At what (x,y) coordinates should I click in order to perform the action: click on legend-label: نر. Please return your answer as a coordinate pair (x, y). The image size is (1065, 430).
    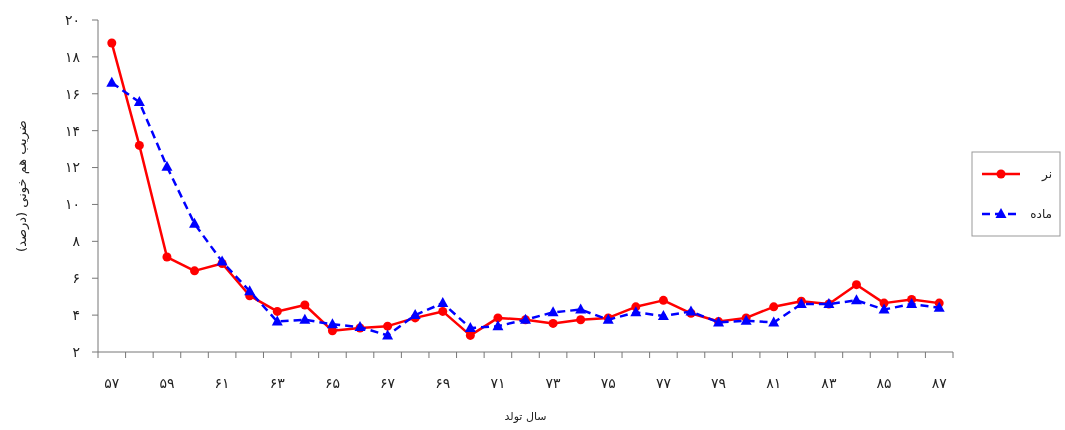
    Looking at the image, I should click on (1046, 175).